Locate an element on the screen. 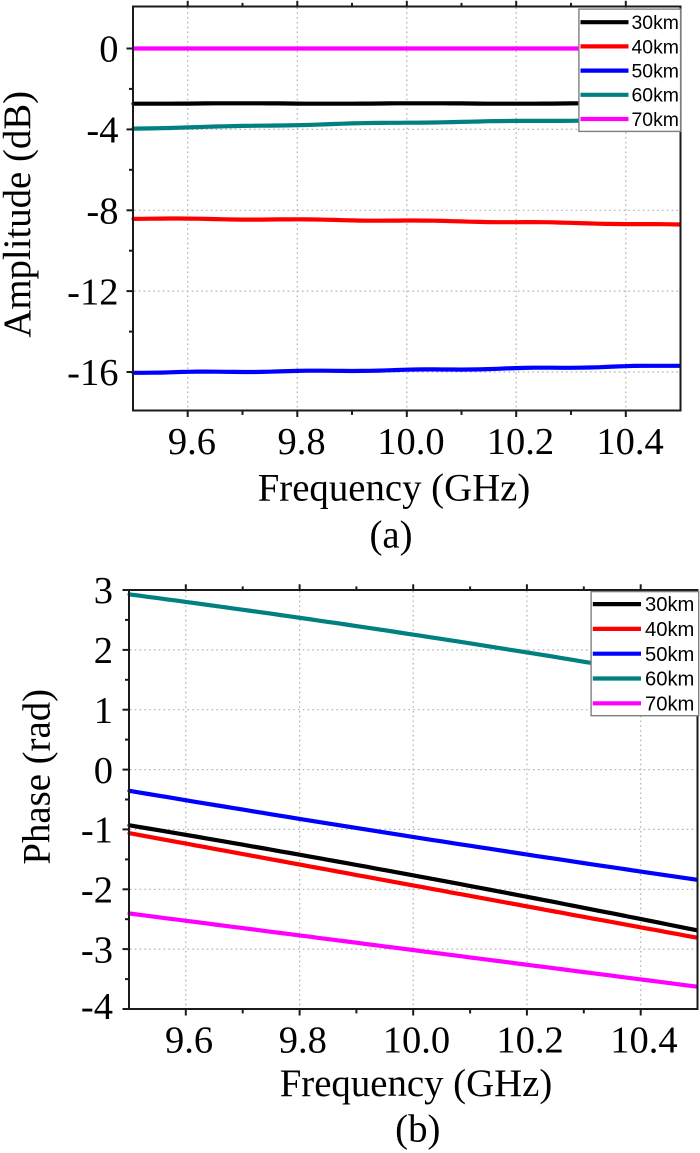 The height and width of the screenshot is (1153, 700). svg-text: Phase (rad) is located at coordinates (36, 777).